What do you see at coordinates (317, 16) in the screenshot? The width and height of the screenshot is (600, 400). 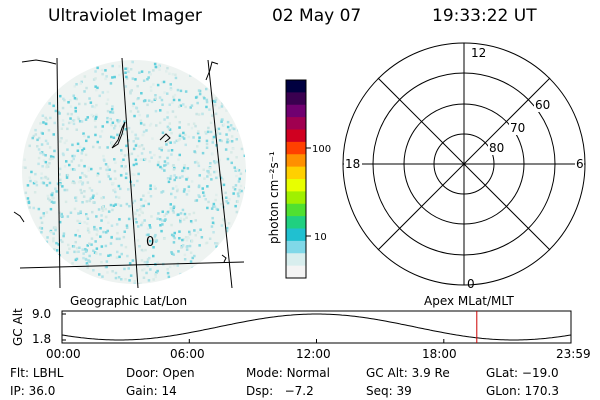 I see `date-label: 02 May 07` at bounding box center [317, 16].